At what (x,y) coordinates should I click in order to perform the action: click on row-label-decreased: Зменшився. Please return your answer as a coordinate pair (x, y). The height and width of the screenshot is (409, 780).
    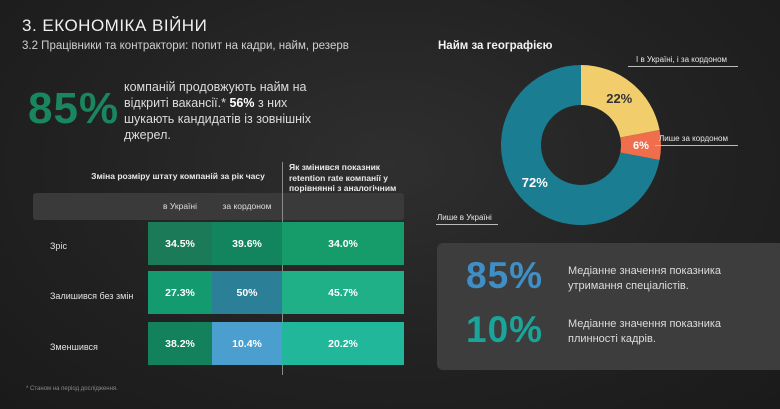
    Looking at the image, I should click on (74, 347).